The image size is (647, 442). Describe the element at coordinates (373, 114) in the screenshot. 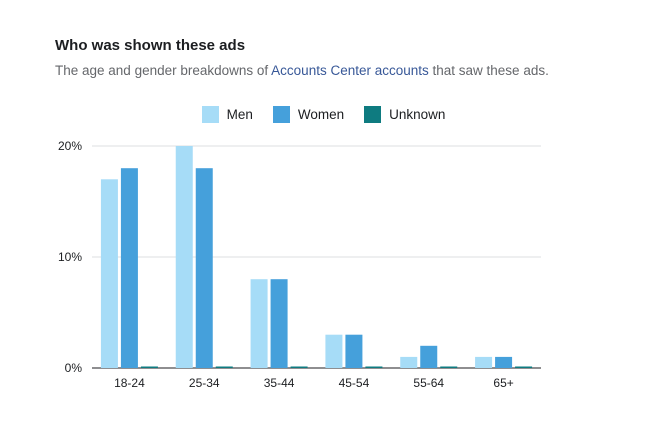

I see `legend-swatch-unknown` at that location.